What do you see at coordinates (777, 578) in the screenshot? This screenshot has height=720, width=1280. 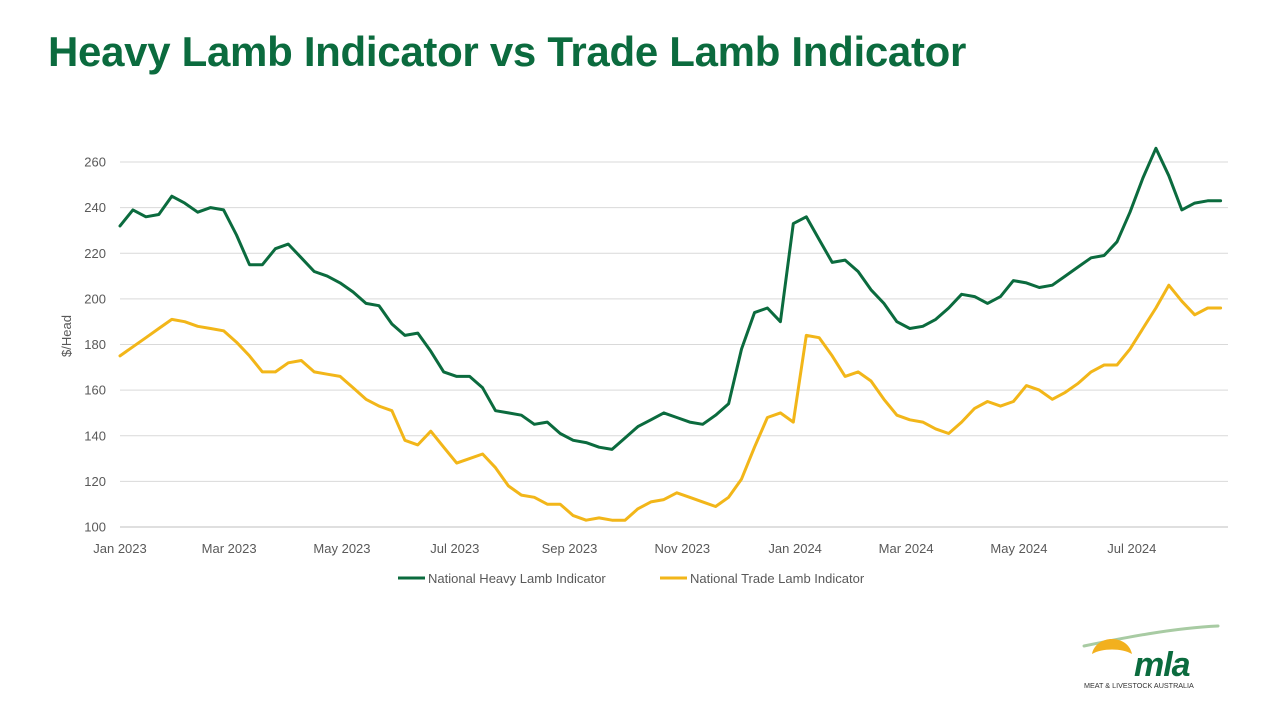 I see `legend-label-trade: National Trade Lamb Indicator` at bounding box center [777, 578].